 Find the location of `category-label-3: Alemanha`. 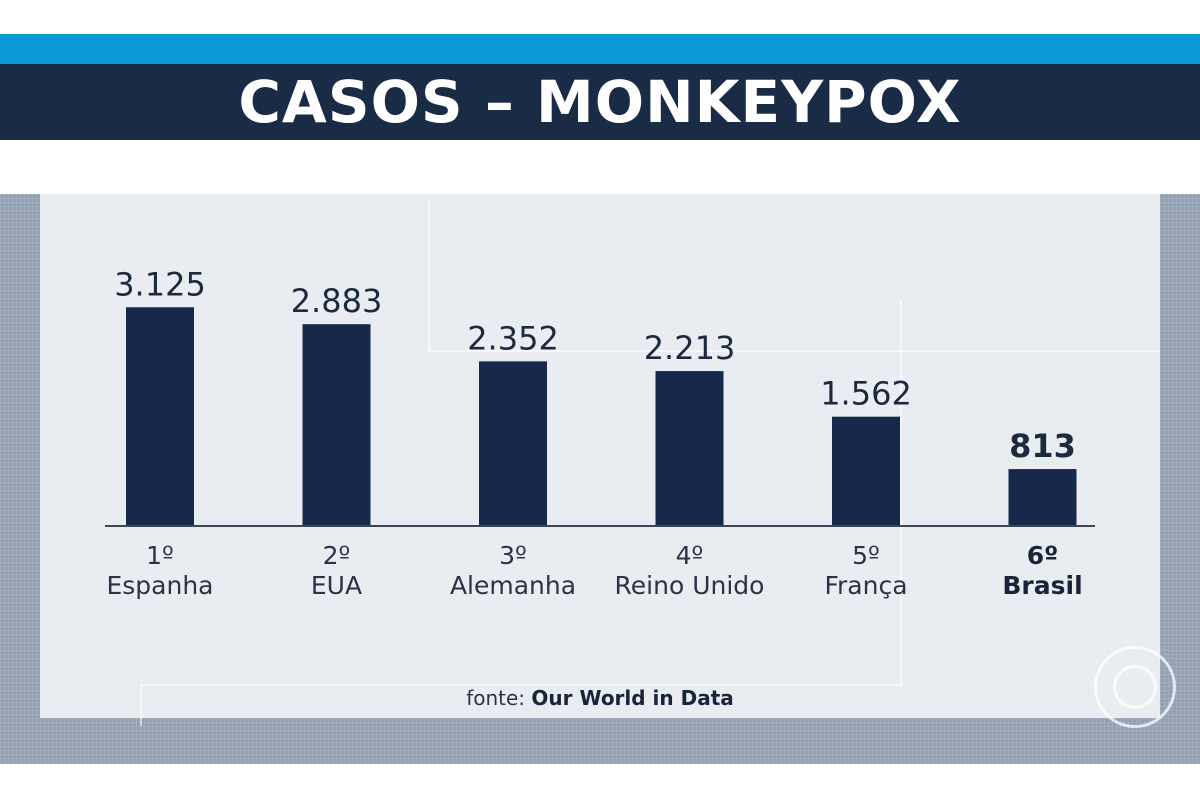

category-label-3: Alemanha is located at coordinates (513, 585).